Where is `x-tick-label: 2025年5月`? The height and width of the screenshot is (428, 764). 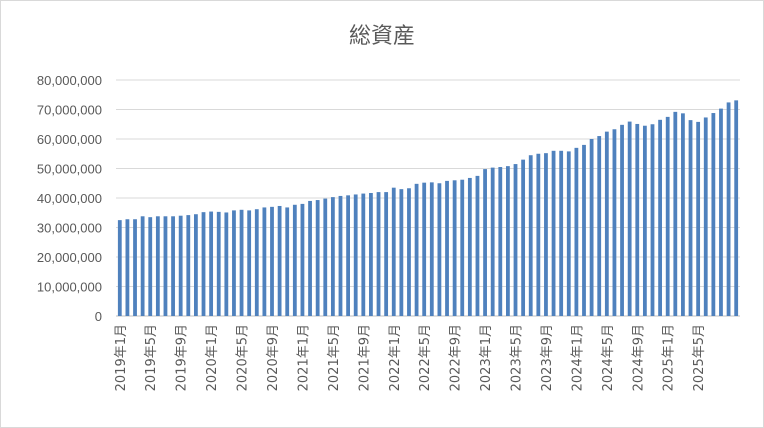 x-tick-label: 2025年5月 is located at coordinates (699, 357).